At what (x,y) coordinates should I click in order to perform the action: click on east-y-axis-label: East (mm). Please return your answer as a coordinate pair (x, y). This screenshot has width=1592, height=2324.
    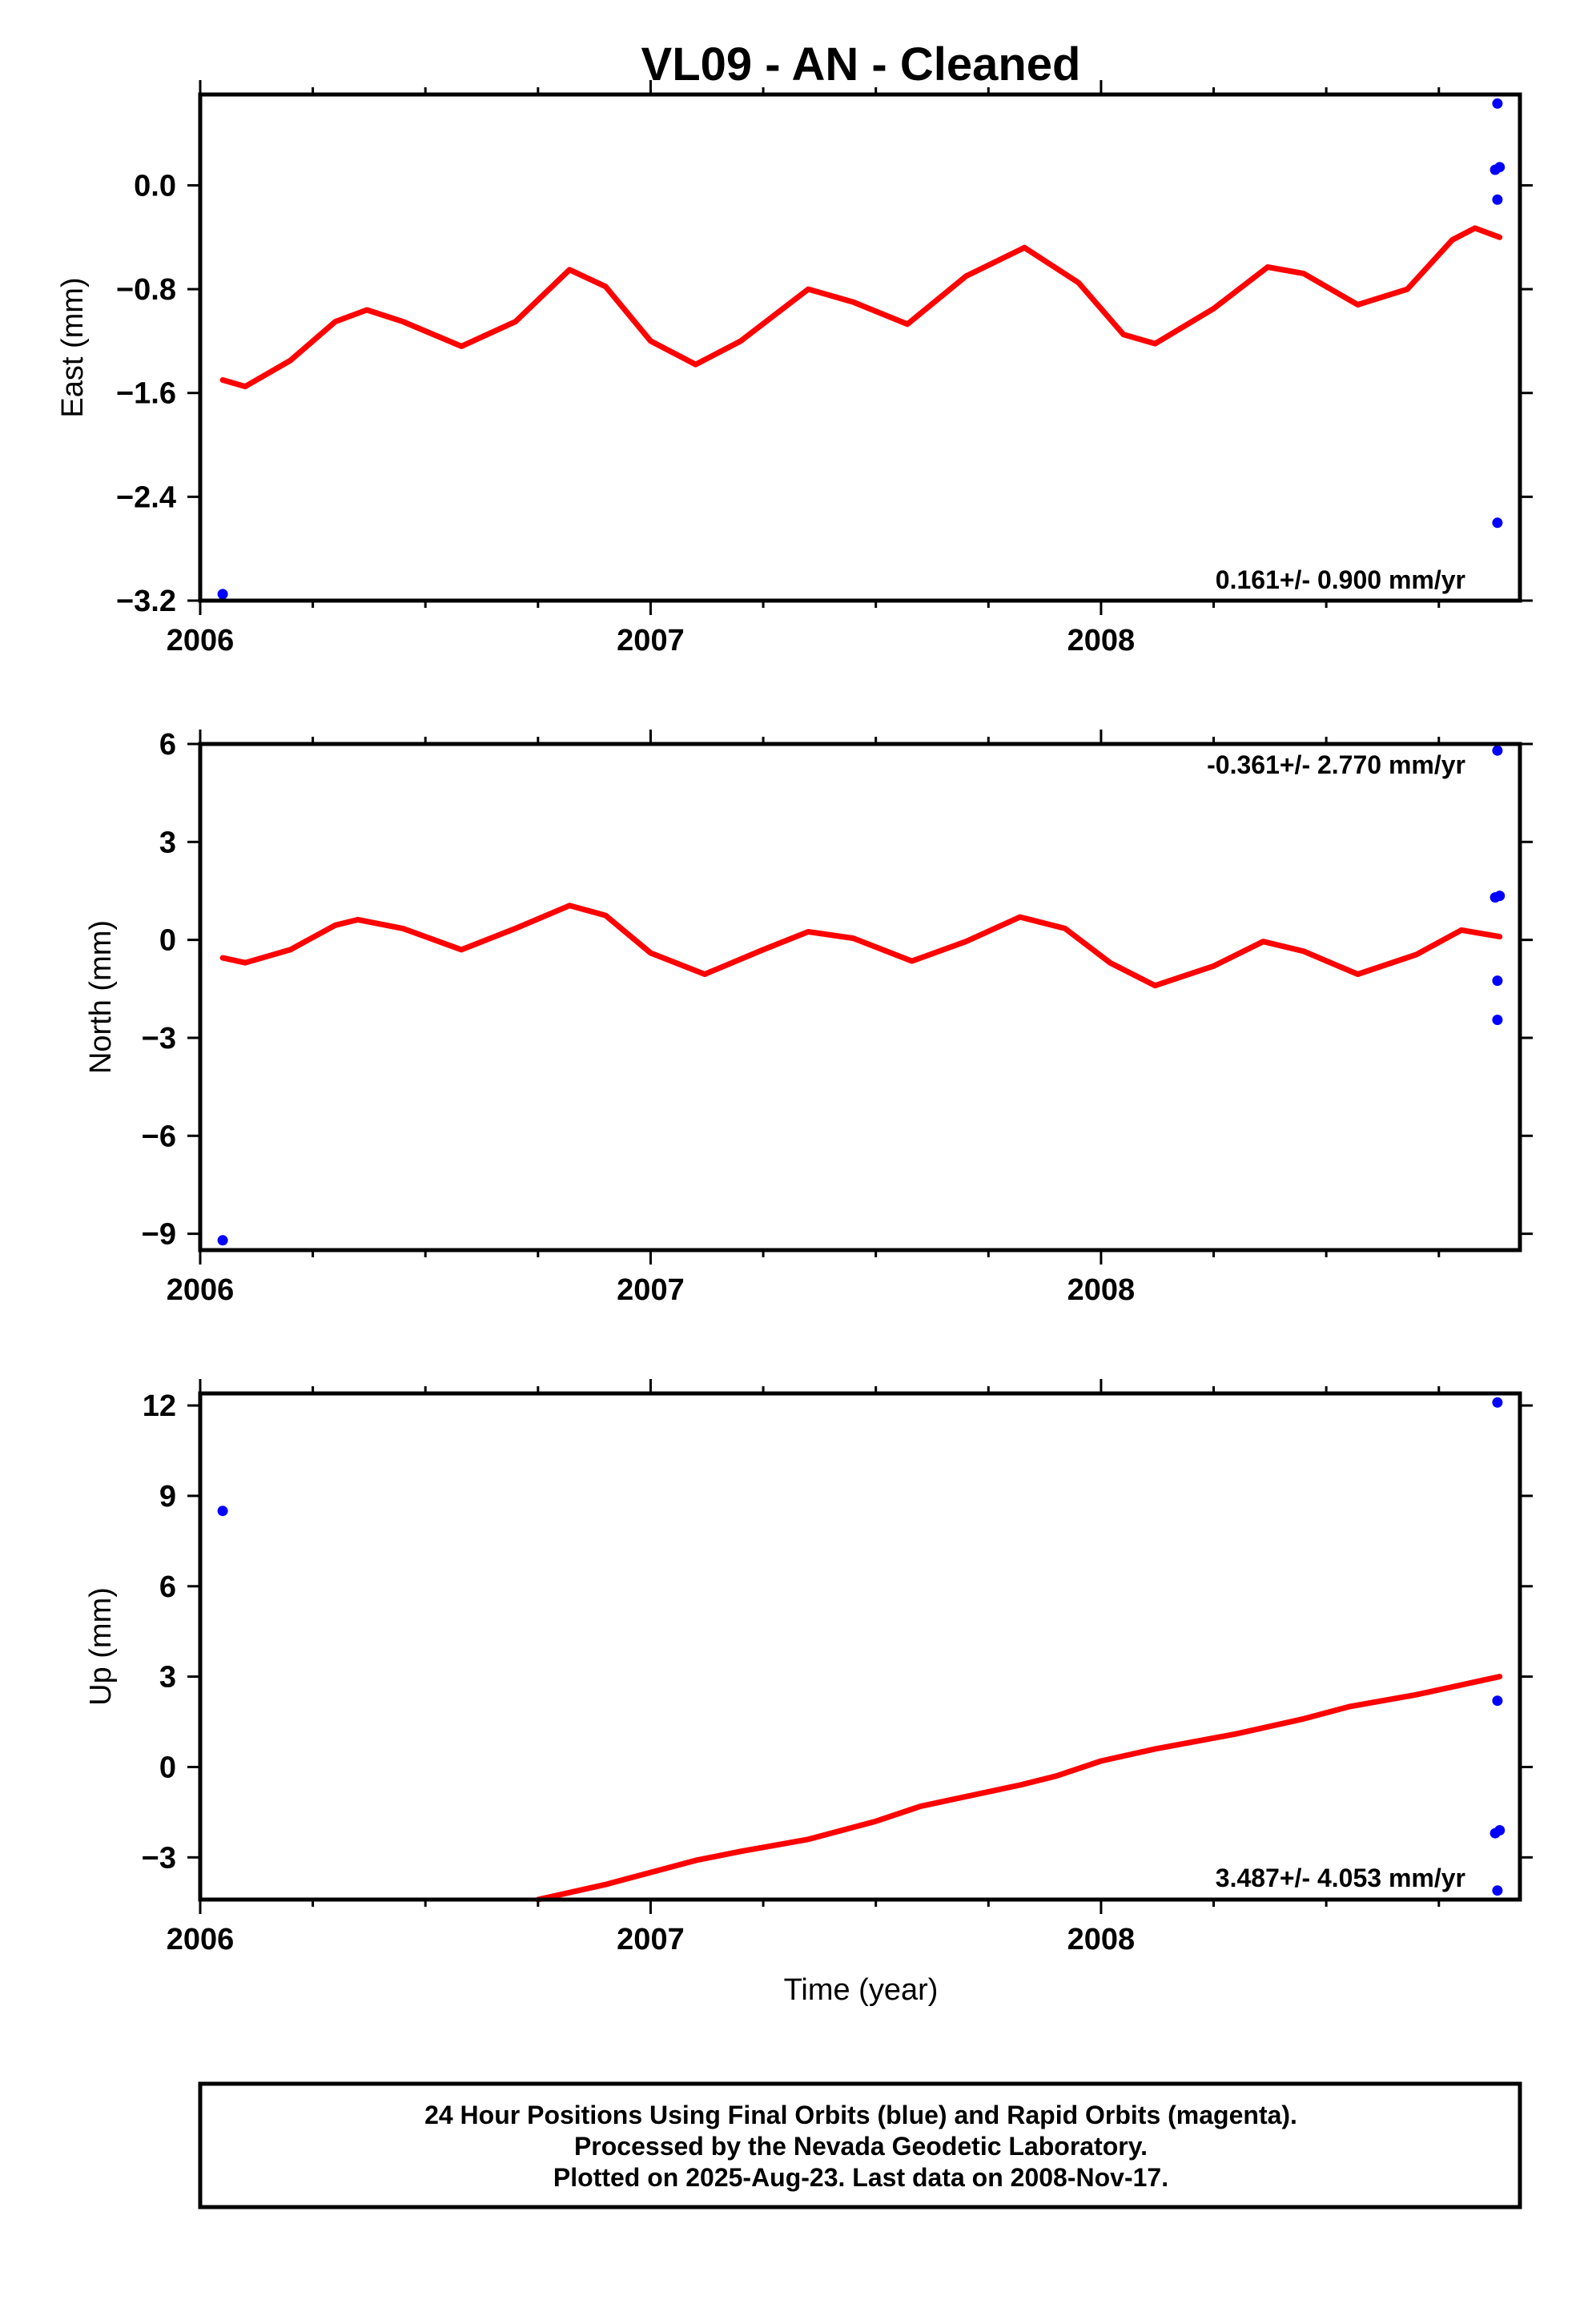
    Looking at the image, I should click on (73, 347).